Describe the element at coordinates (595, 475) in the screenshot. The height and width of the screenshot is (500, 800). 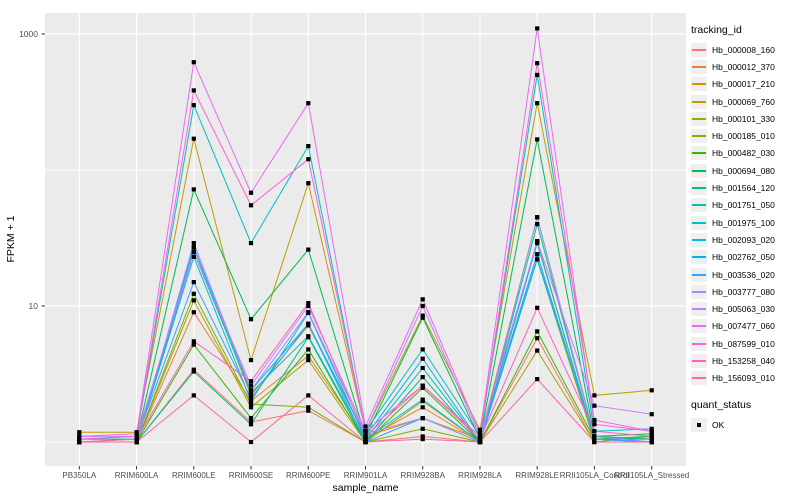
I see `x-tick-label: RRII105LA_Control` at that location.